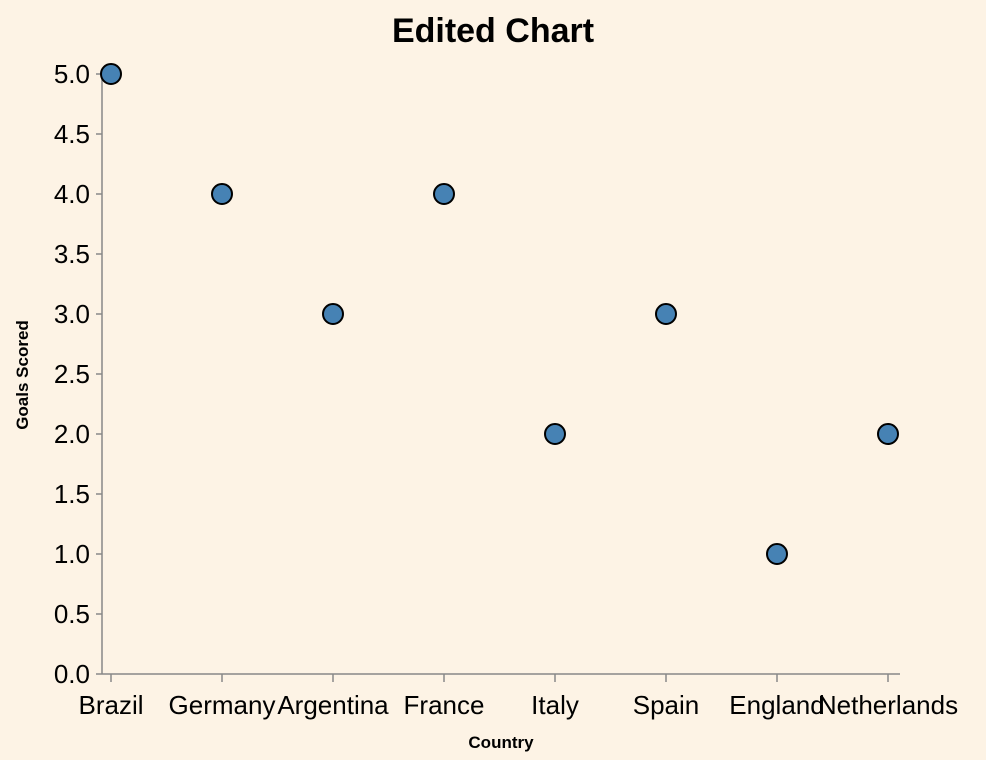 The width and height of the screenshot is (986, 760). What do you see at coordinates (72, 614) in the screenshot?
I see `y-tick-label: 0.5` at bounding box center [72, 614].